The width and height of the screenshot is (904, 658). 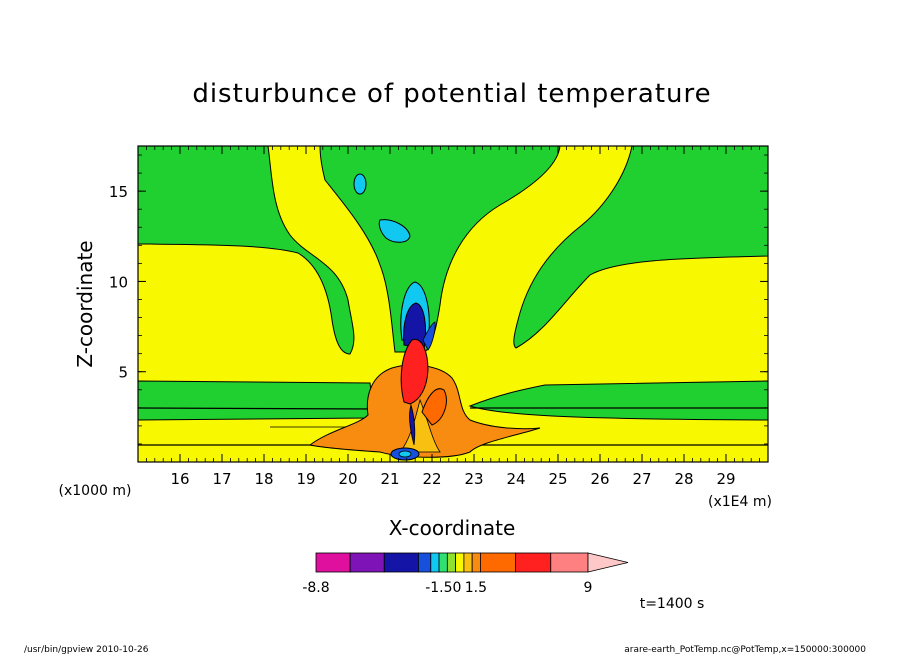 I want to click on y-tick-label: 5, so click(x=123, y=373).